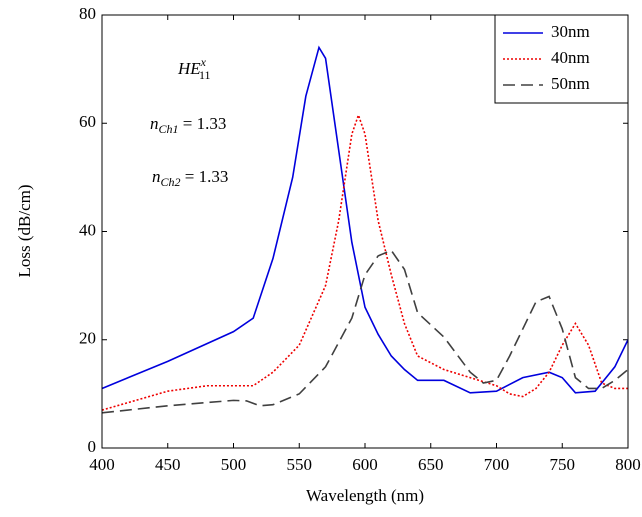  Describe the element at coordinates (171, 182) in the screenshot. I see `annotation-sub: Ch2` at that location.